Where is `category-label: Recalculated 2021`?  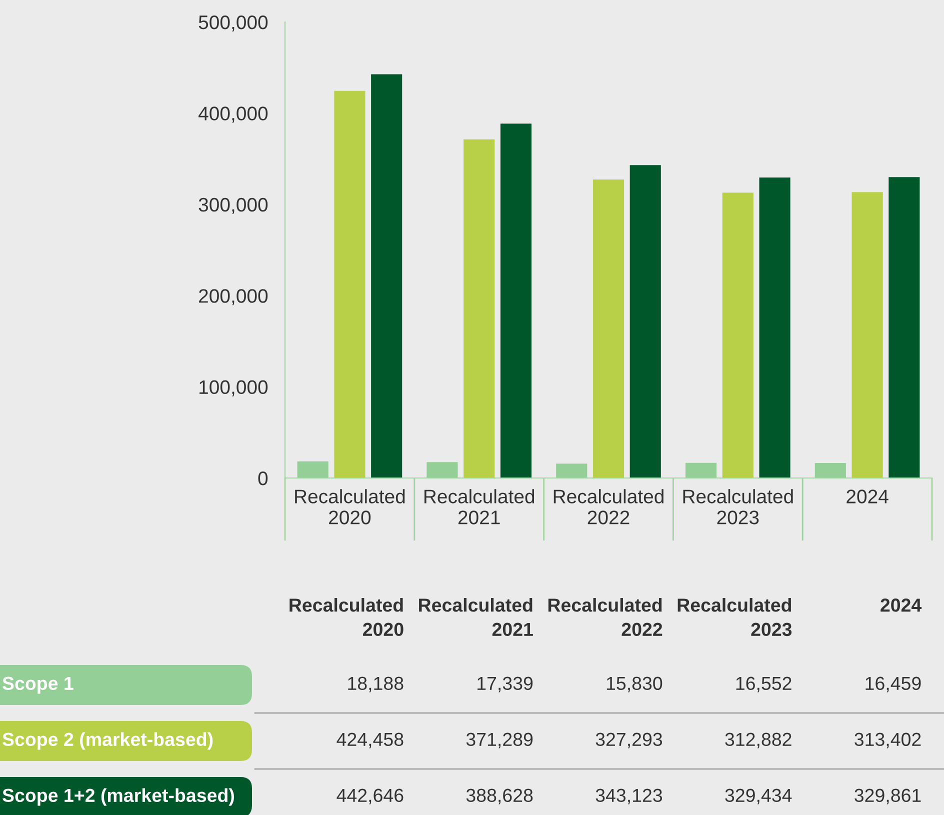 category-label: Recalculated 2021 is located at coordinates (476, 617).